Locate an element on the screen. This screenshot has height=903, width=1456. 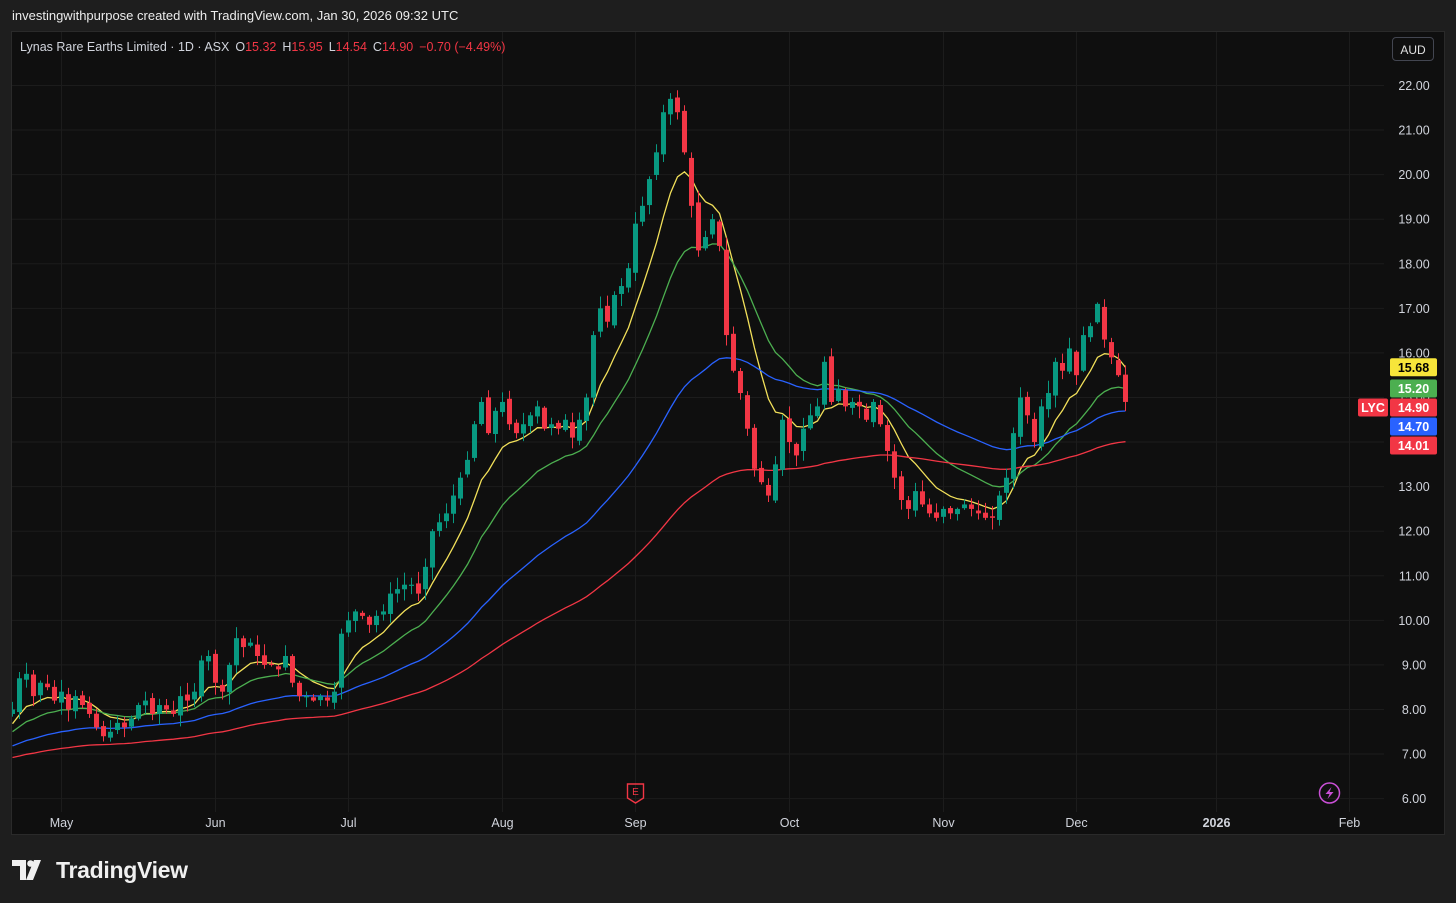
interval-label: 1D is located at coordinates (185, 47).